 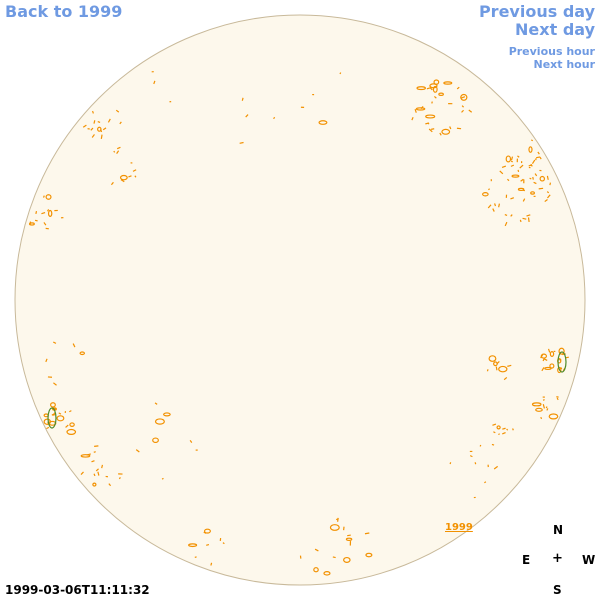 I want to click on back-to-year-link: Back to 1999, so click(x=64, y=11).